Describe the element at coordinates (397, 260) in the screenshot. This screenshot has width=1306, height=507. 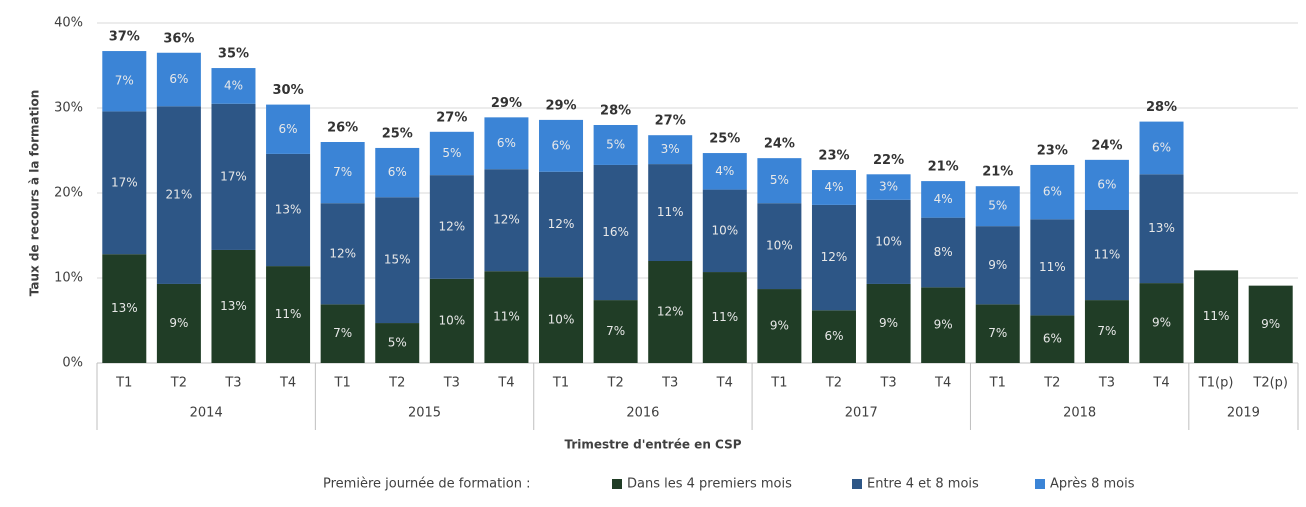
I see `segment-label: 15%` at that location.